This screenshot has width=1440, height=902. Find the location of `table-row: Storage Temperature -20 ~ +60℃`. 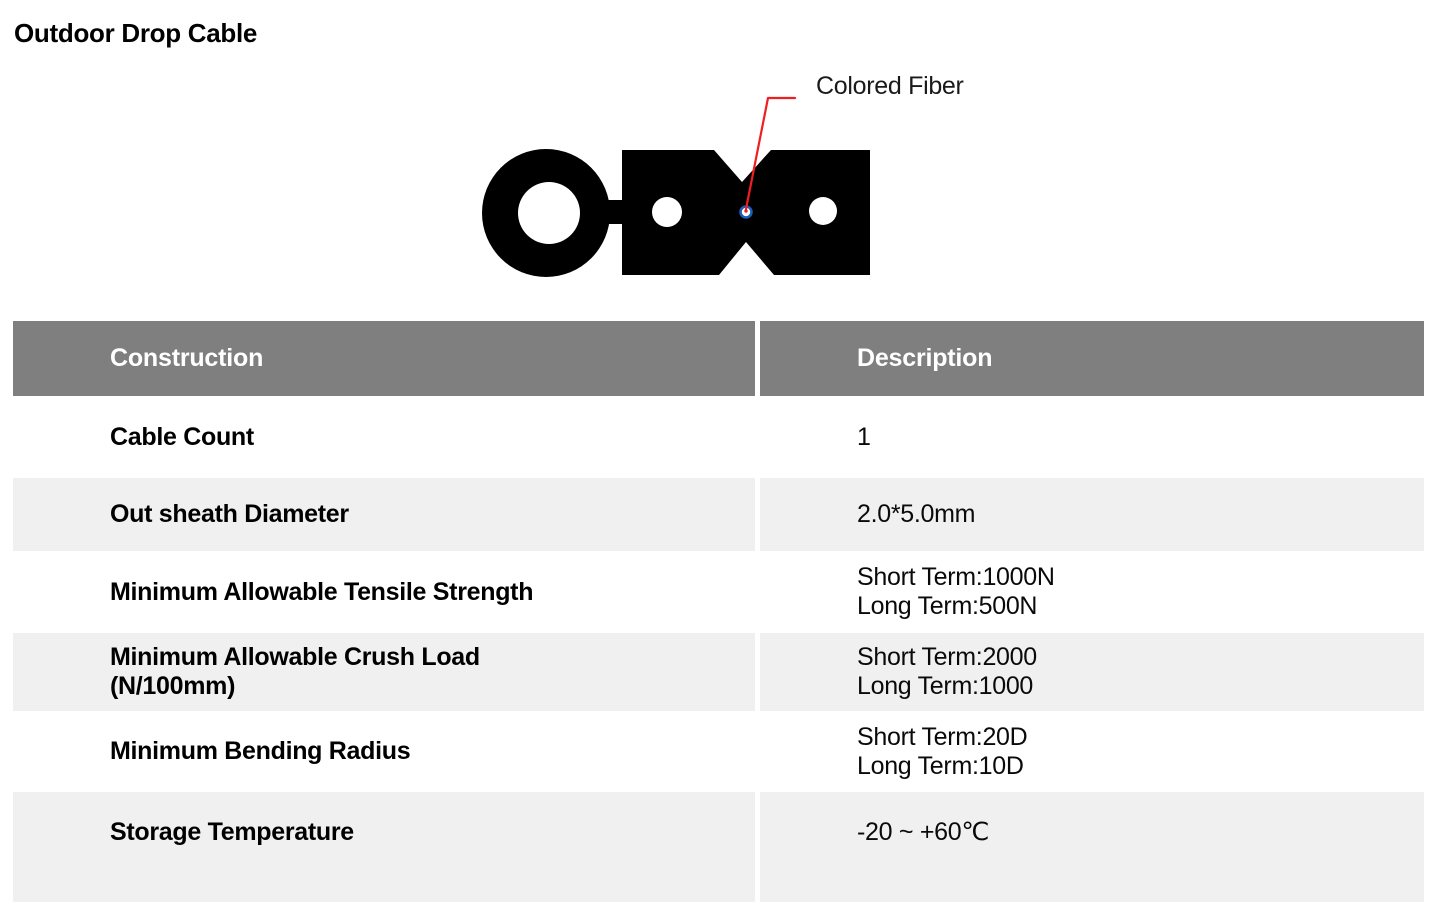

table-row: Storage Temperature -20 ~ +60℃ is located at coordinates (718, 847).